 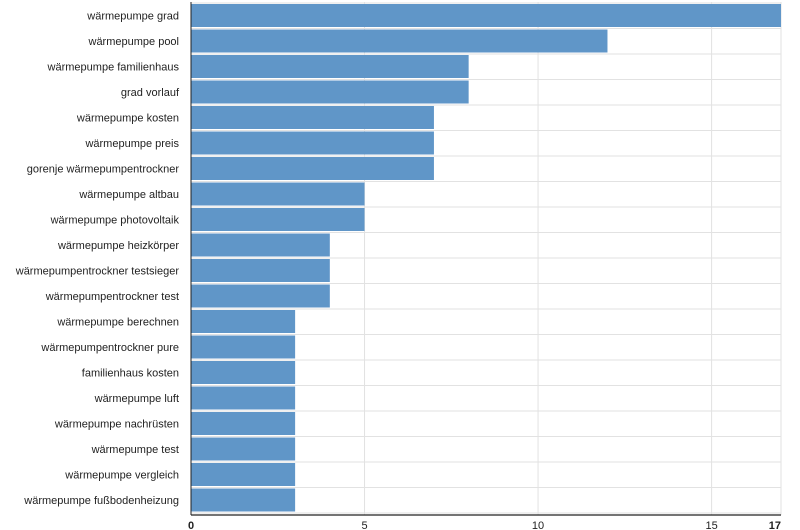 What do you see at coordinates (117, 323) in the screenshot?
I see `category-label: wärmepumpe berechnen` at bounding box center [117, 323].